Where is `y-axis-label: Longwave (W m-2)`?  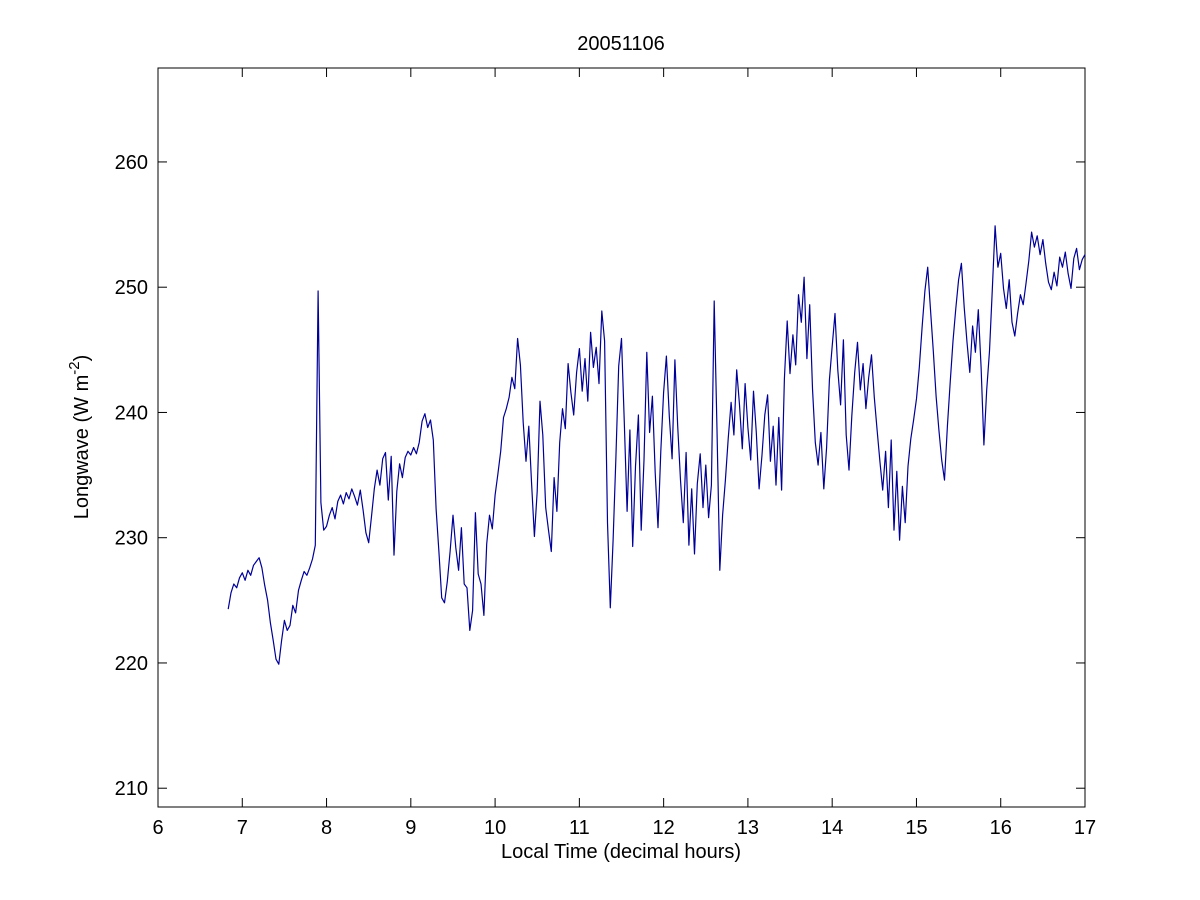 y-axis-label: Longwave (W m-2) is located at coordinates (79, 437).